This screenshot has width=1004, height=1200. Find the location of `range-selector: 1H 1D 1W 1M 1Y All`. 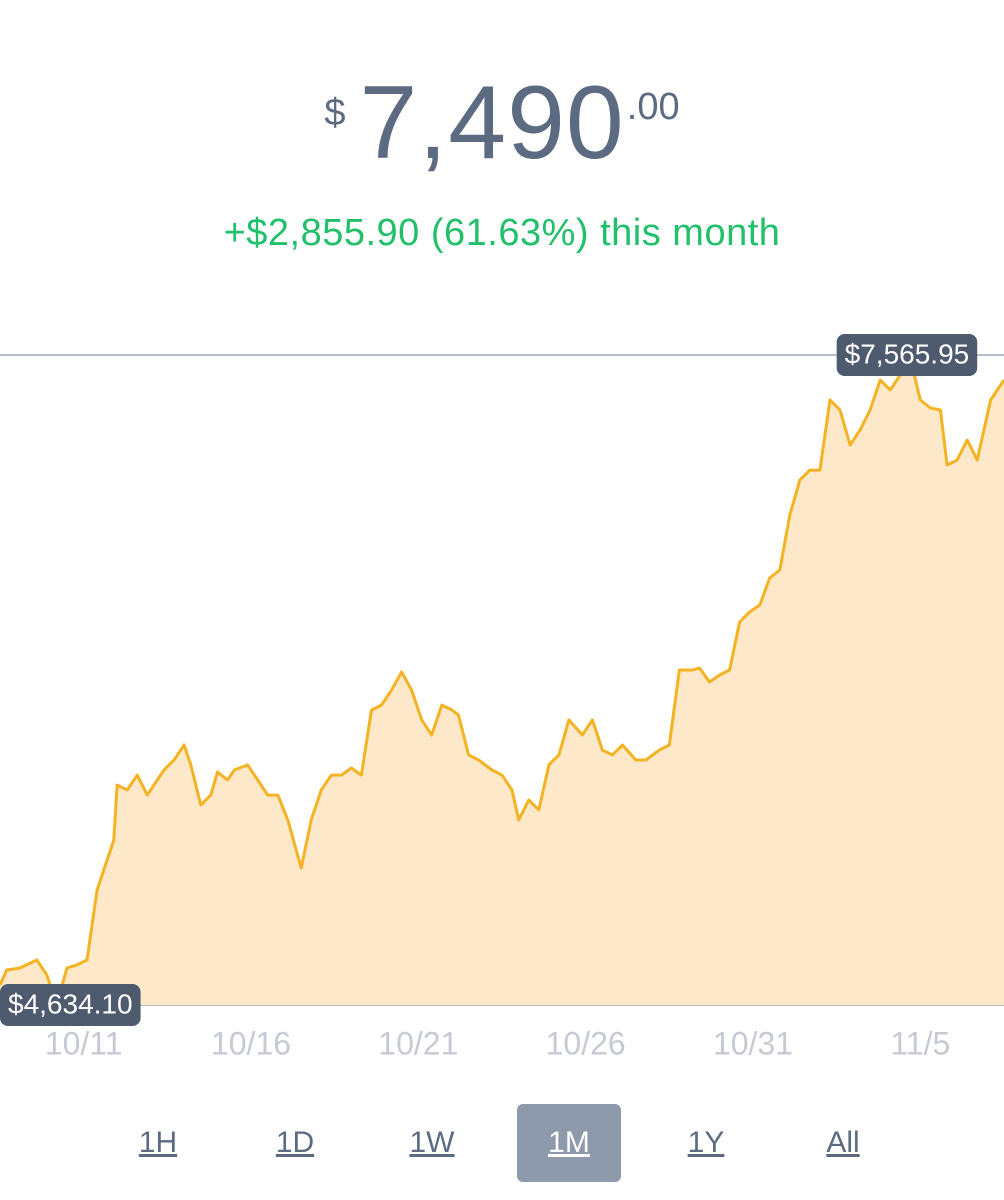

range-selector: 1H 1D 1W 1M 1Y All is located at coordinates (502, 1143).